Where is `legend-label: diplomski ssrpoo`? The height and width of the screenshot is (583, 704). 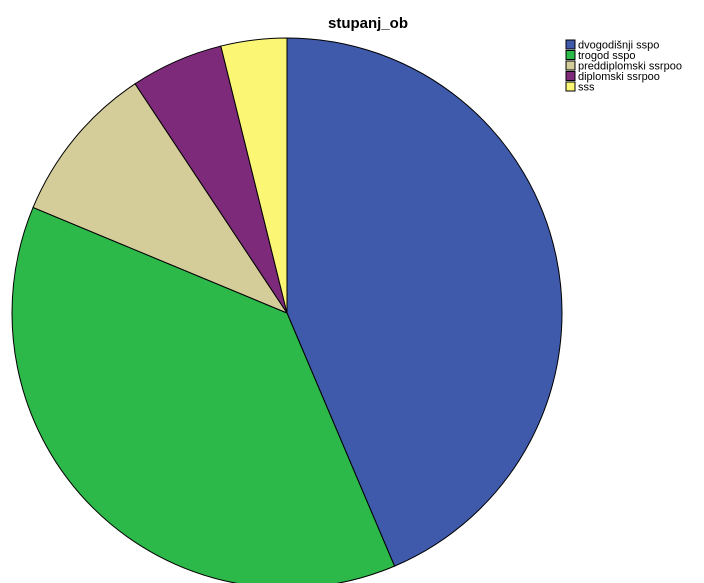
legend-label: diplomski ssrpoo is located at coordinates (619, 77).